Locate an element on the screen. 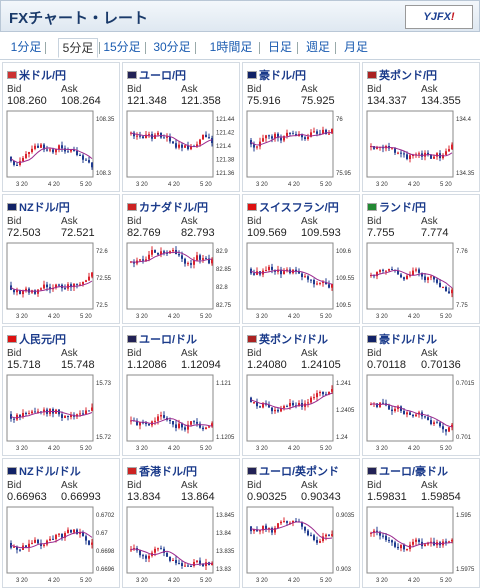  candlestick-chart: 0.7015 0.701 3 20 4 20 5 20 is located at coordinates (422, 414).